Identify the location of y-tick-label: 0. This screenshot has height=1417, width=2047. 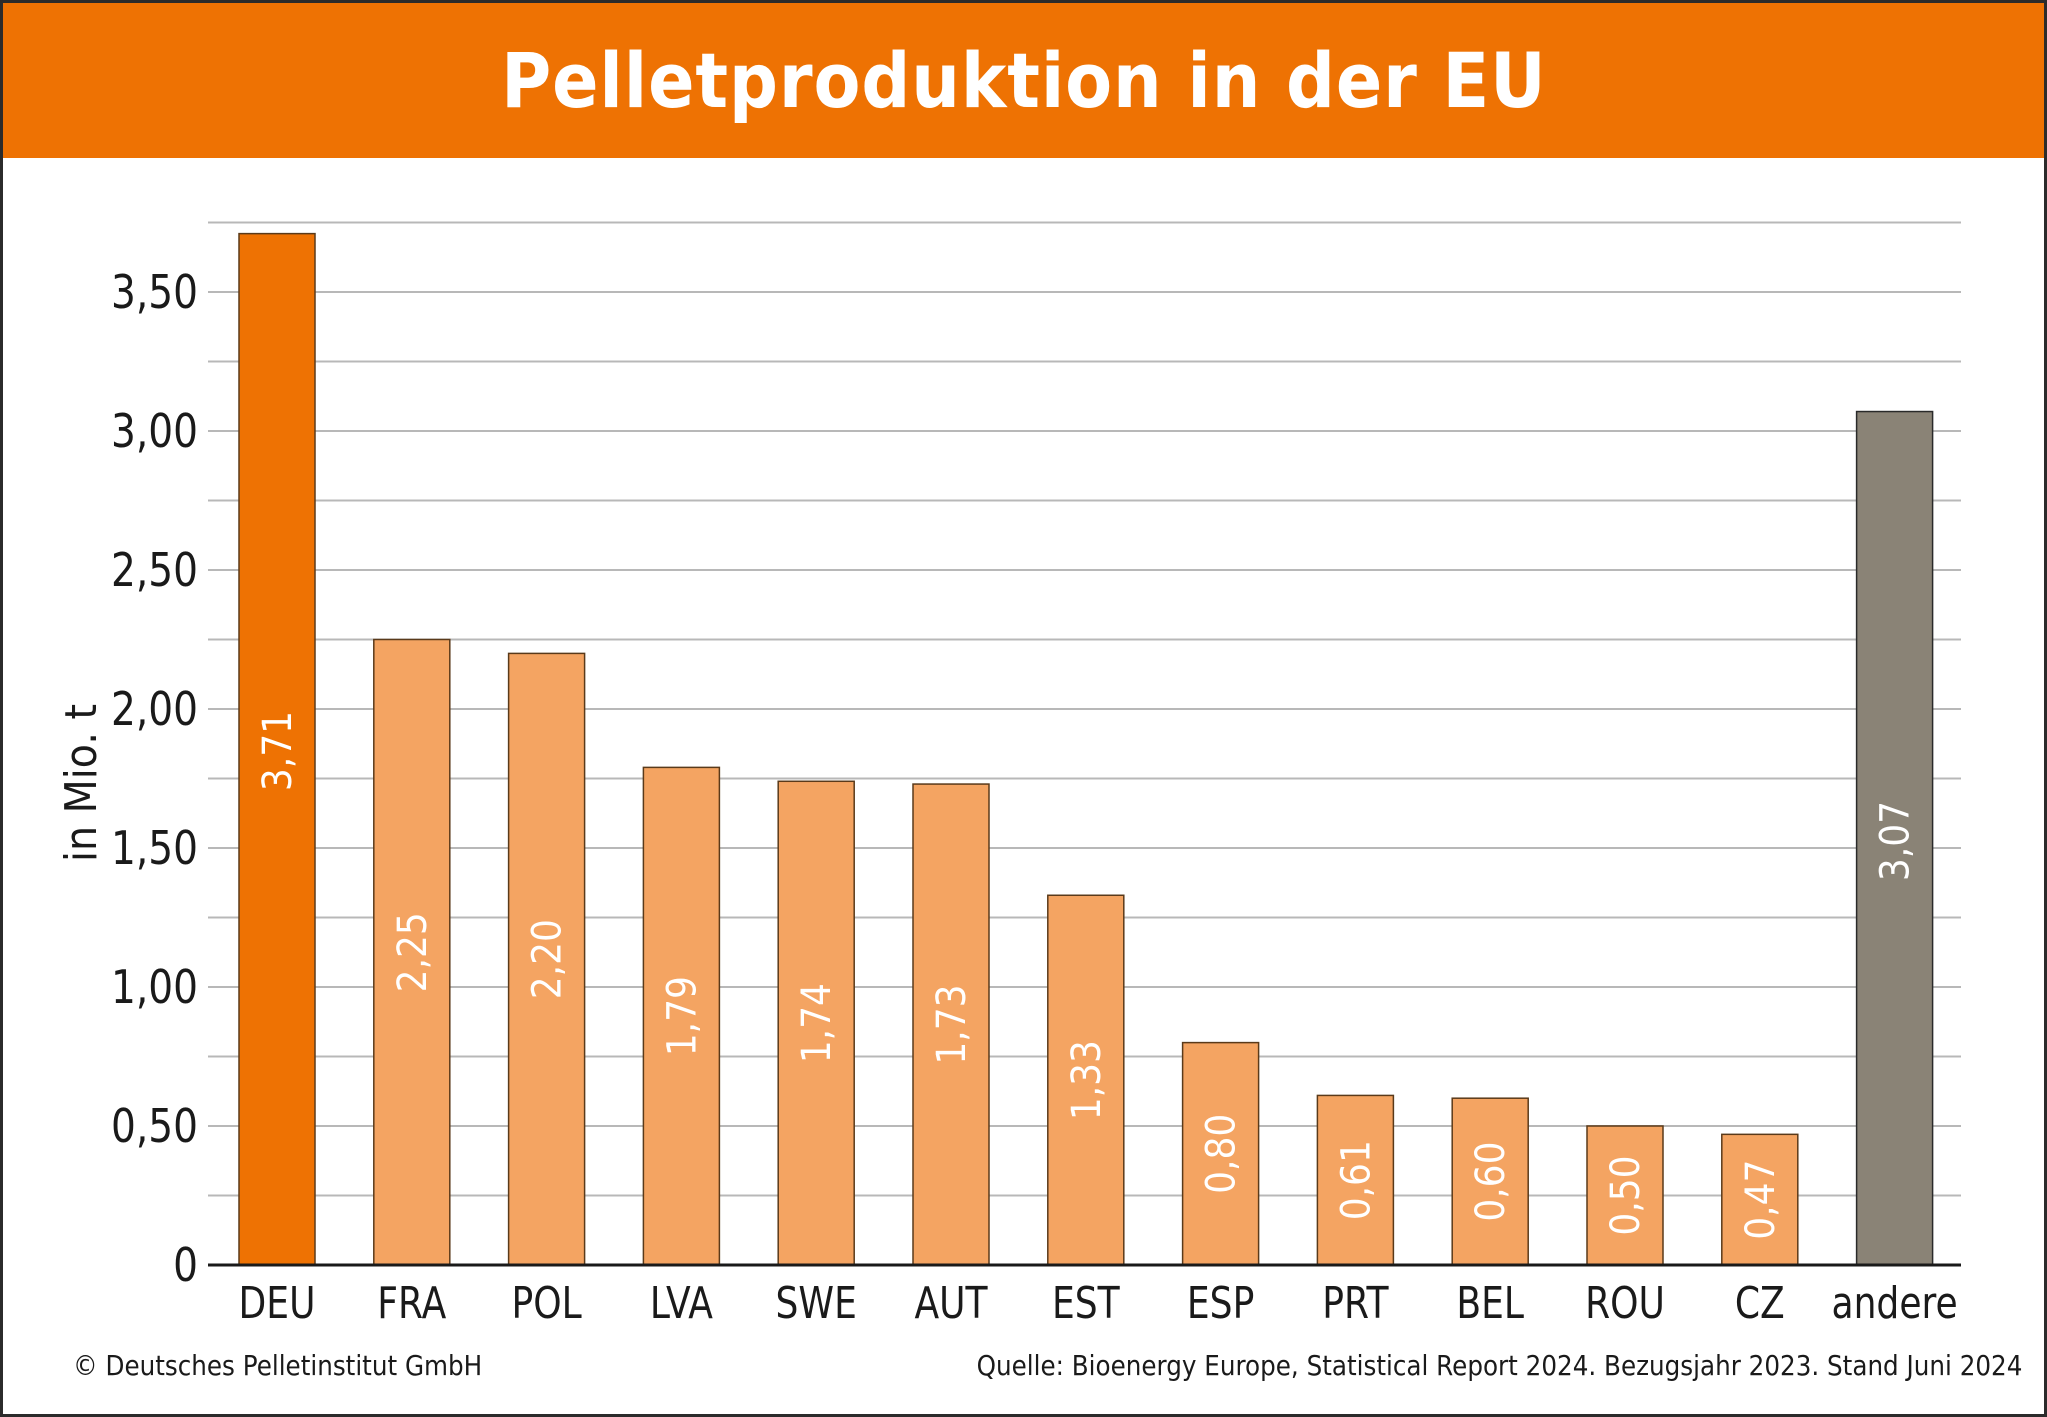
(185, 1266).